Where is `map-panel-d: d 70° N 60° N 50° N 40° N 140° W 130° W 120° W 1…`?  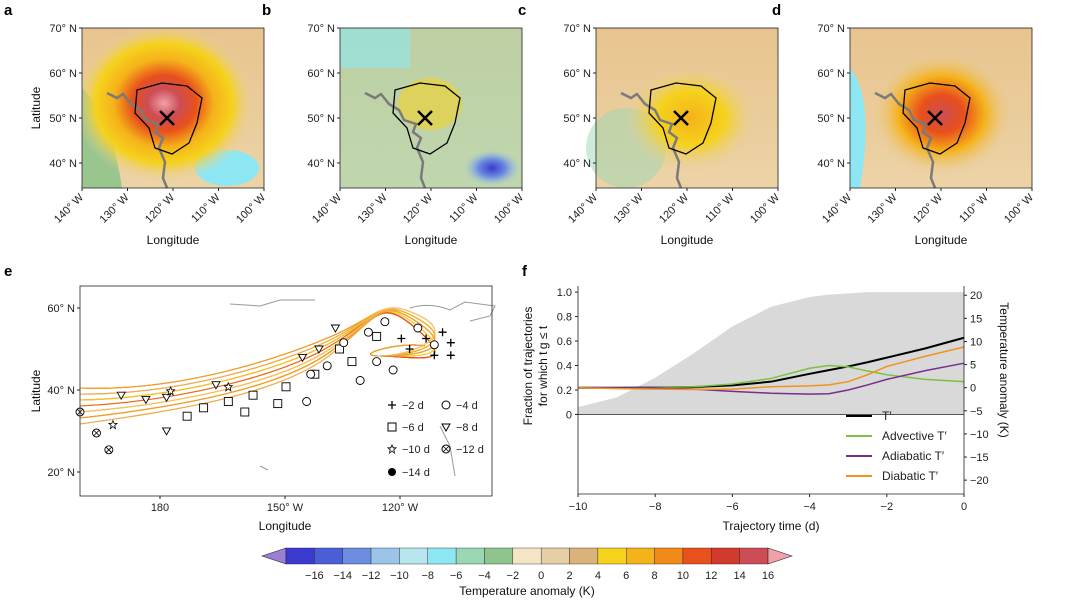 map-panel-d: d 70° N 60° N 50° N 40° N 140° W 130° W 120° W 1… is located at coordinates (904, 124).